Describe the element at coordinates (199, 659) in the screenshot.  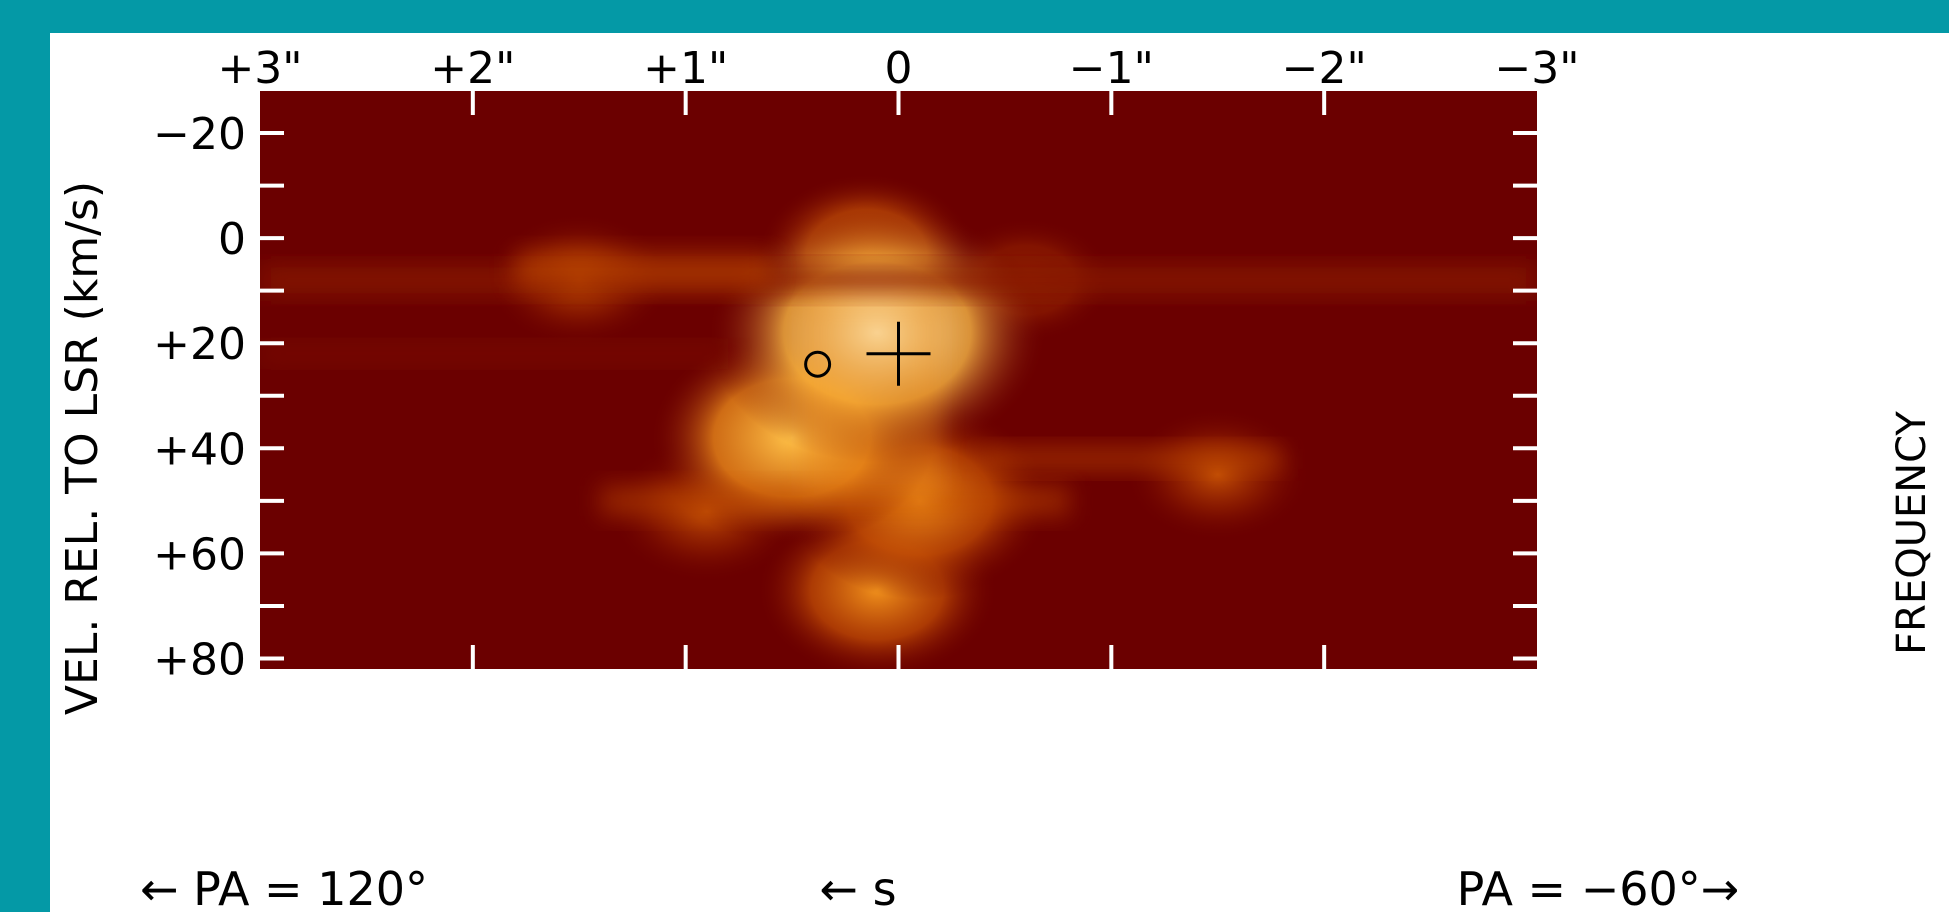
I see `y-tick-label: +80` at that location.